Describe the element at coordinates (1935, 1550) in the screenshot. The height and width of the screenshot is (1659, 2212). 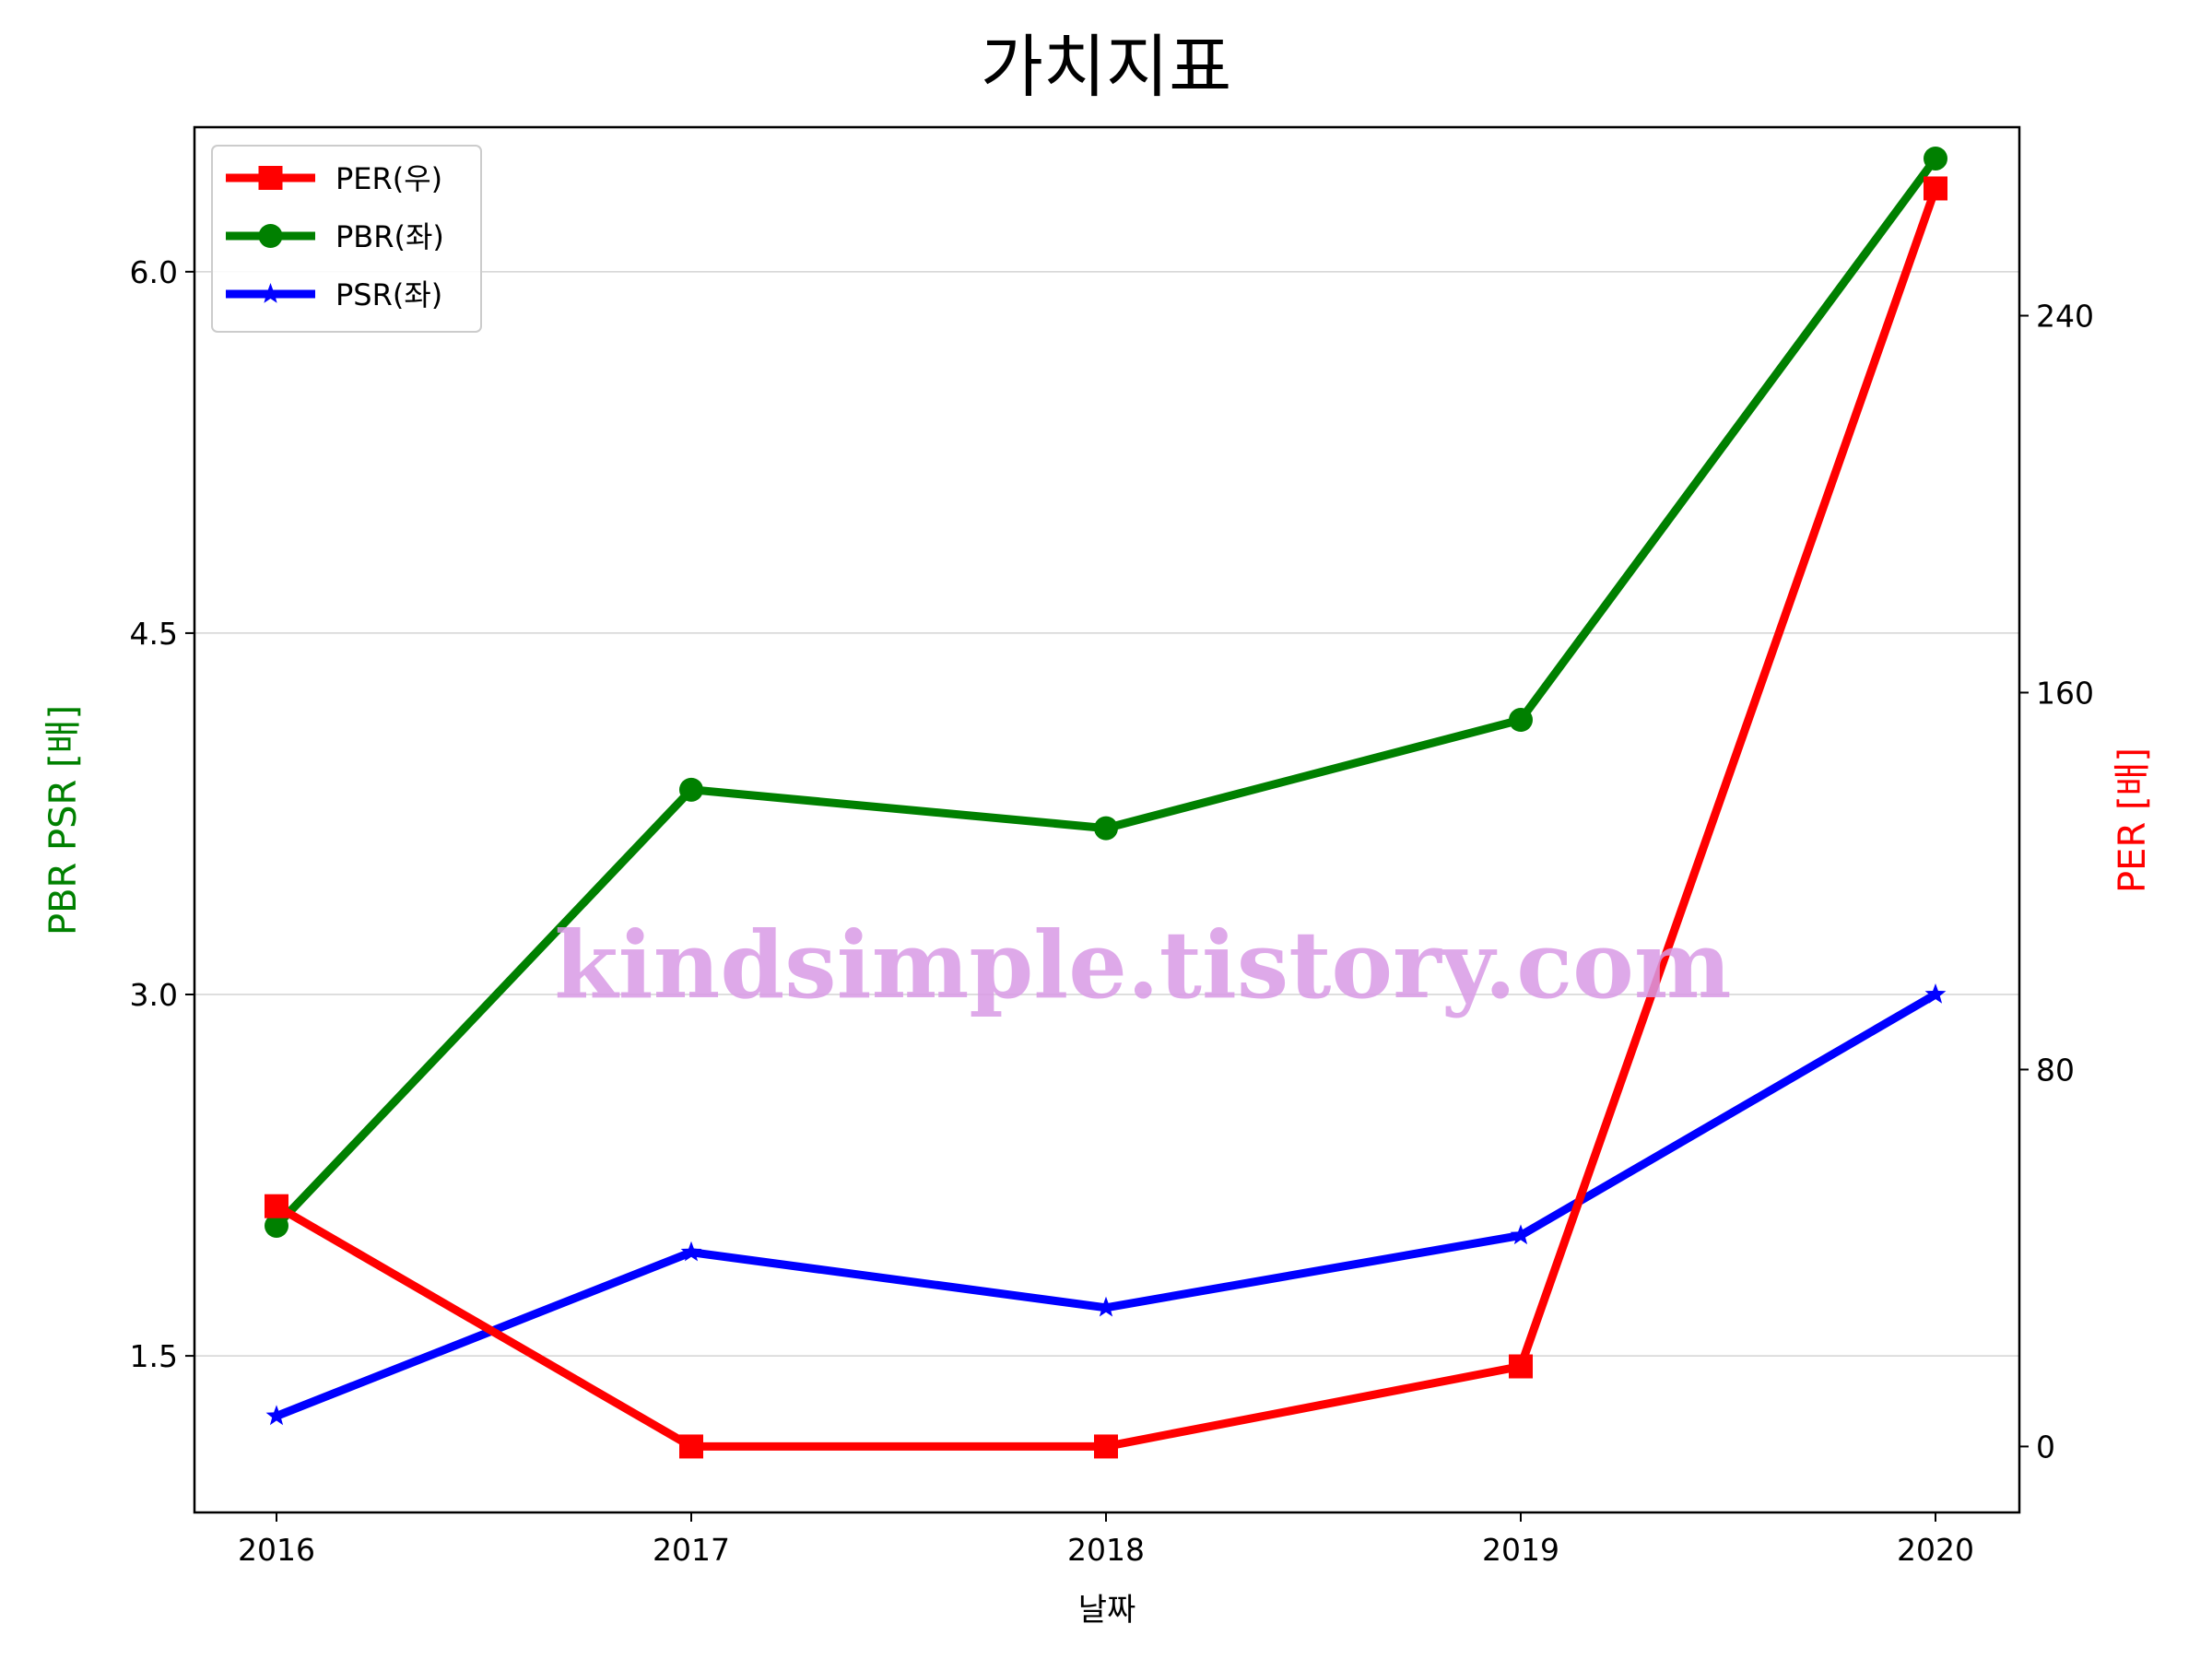
I see `x-tick-label: 2020` at that location.